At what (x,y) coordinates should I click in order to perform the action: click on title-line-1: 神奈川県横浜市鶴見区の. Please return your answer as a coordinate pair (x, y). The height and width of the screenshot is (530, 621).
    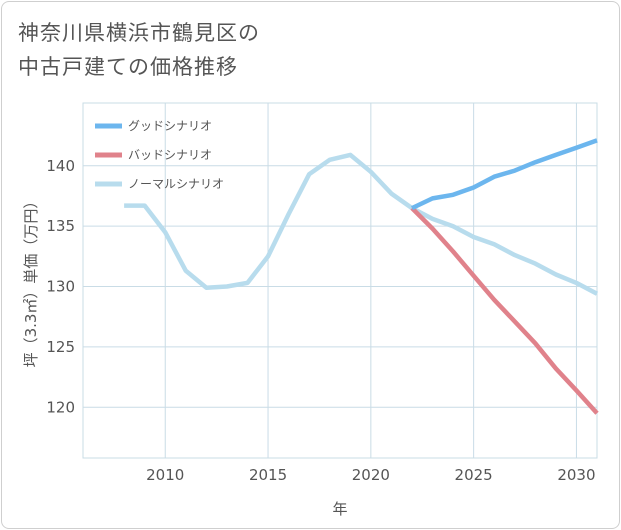
    Looking at the image, I should click on (139, 33).